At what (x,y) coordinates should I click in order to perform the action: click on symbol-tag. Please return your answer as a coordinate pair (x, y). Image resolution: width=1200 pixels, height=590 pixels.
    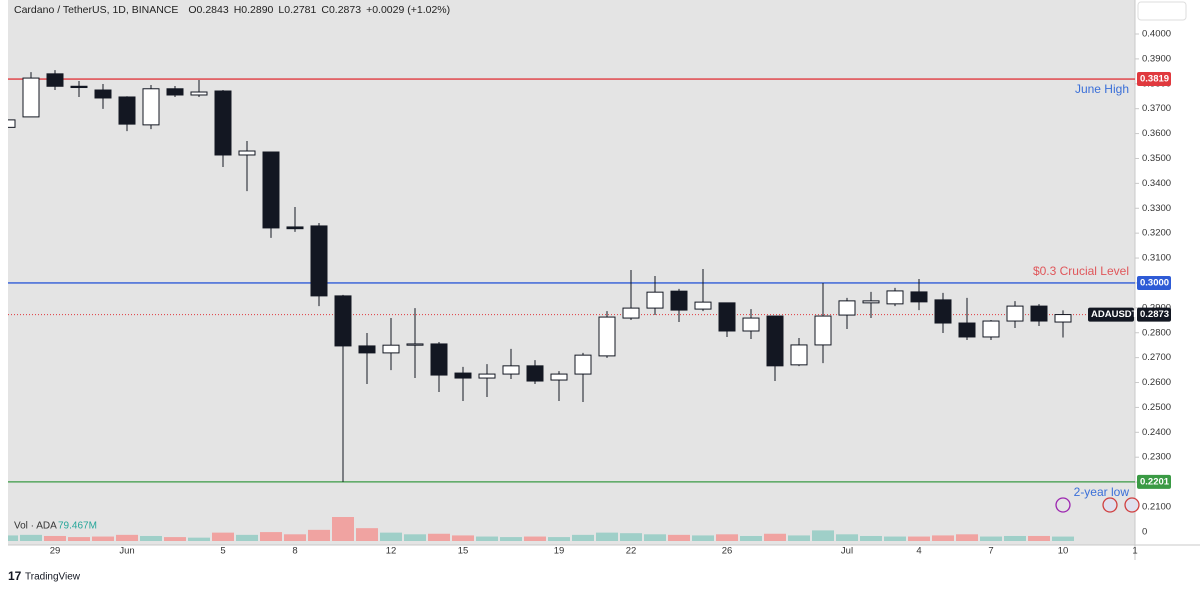
    Looking at the image, I should click on (1111, 314).